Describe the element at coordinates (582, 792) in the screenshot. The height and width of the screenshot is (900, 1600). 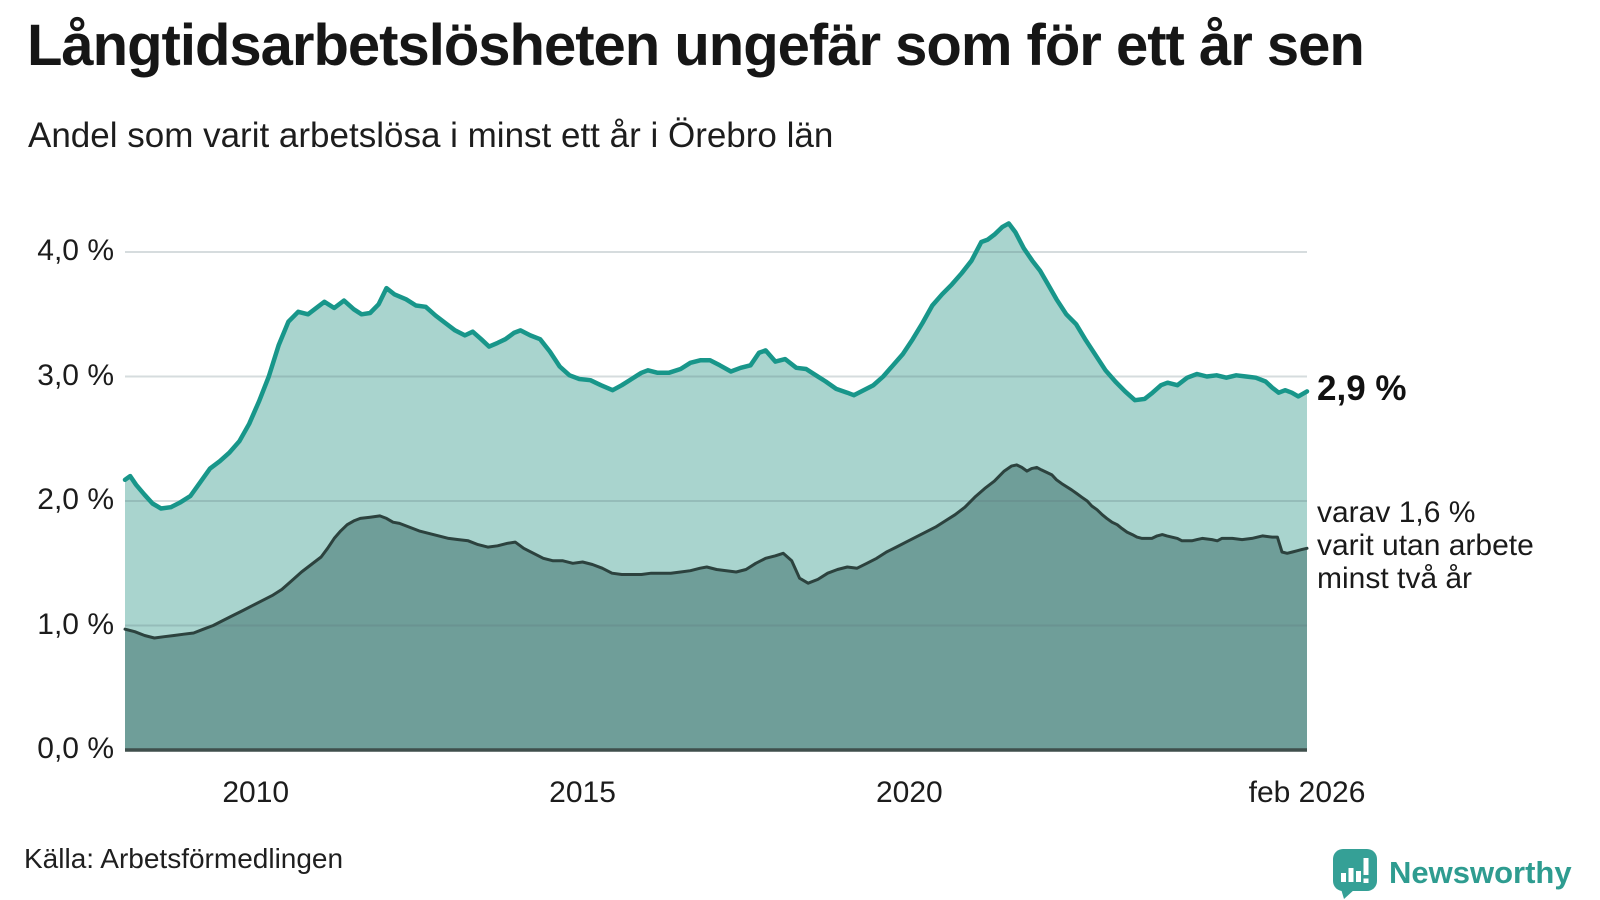
I see `x-tick-label: 2015` at that location.